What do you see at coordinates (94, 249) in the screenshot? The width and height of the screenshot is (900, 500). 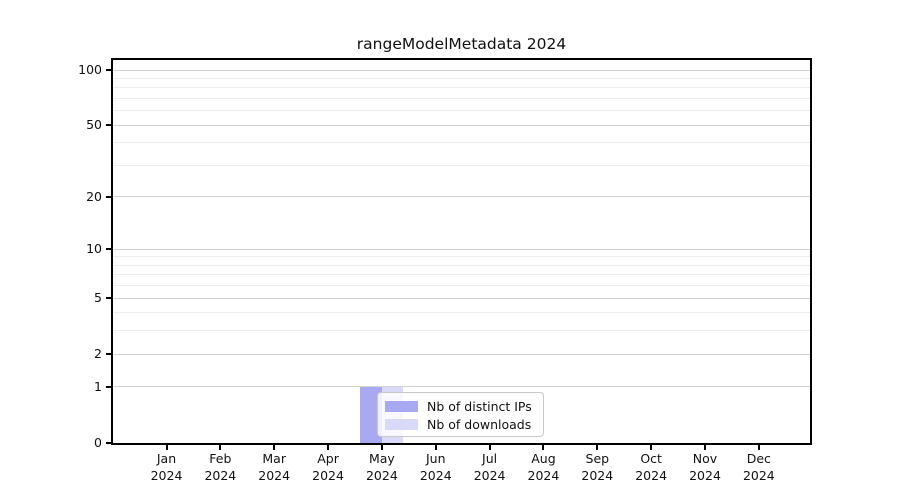 I see `y-tick-label: 10` at bounding box center [94, 249].